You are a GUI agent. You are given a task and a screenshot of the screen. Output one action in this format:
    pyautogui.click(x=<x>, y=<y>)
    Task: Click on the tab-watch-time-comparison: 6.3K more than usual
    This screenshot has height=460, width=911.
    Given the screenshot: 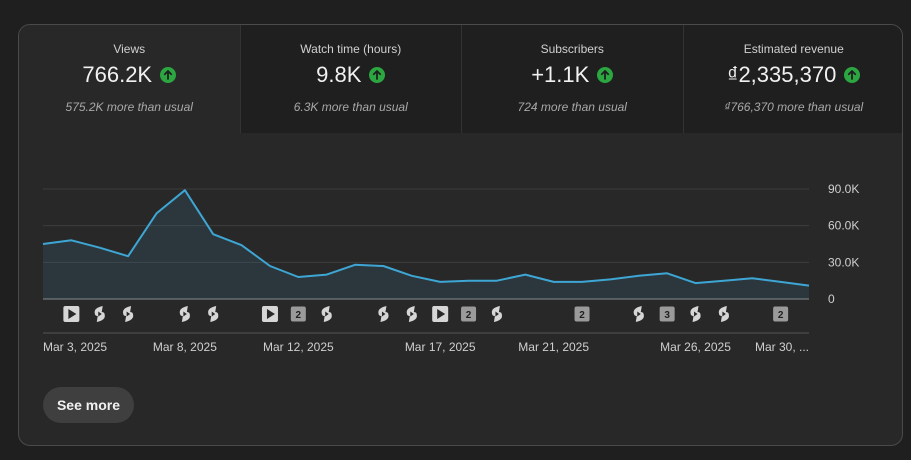 What is the action you would take?
    pyautogui.click(x=350, y=107)
    